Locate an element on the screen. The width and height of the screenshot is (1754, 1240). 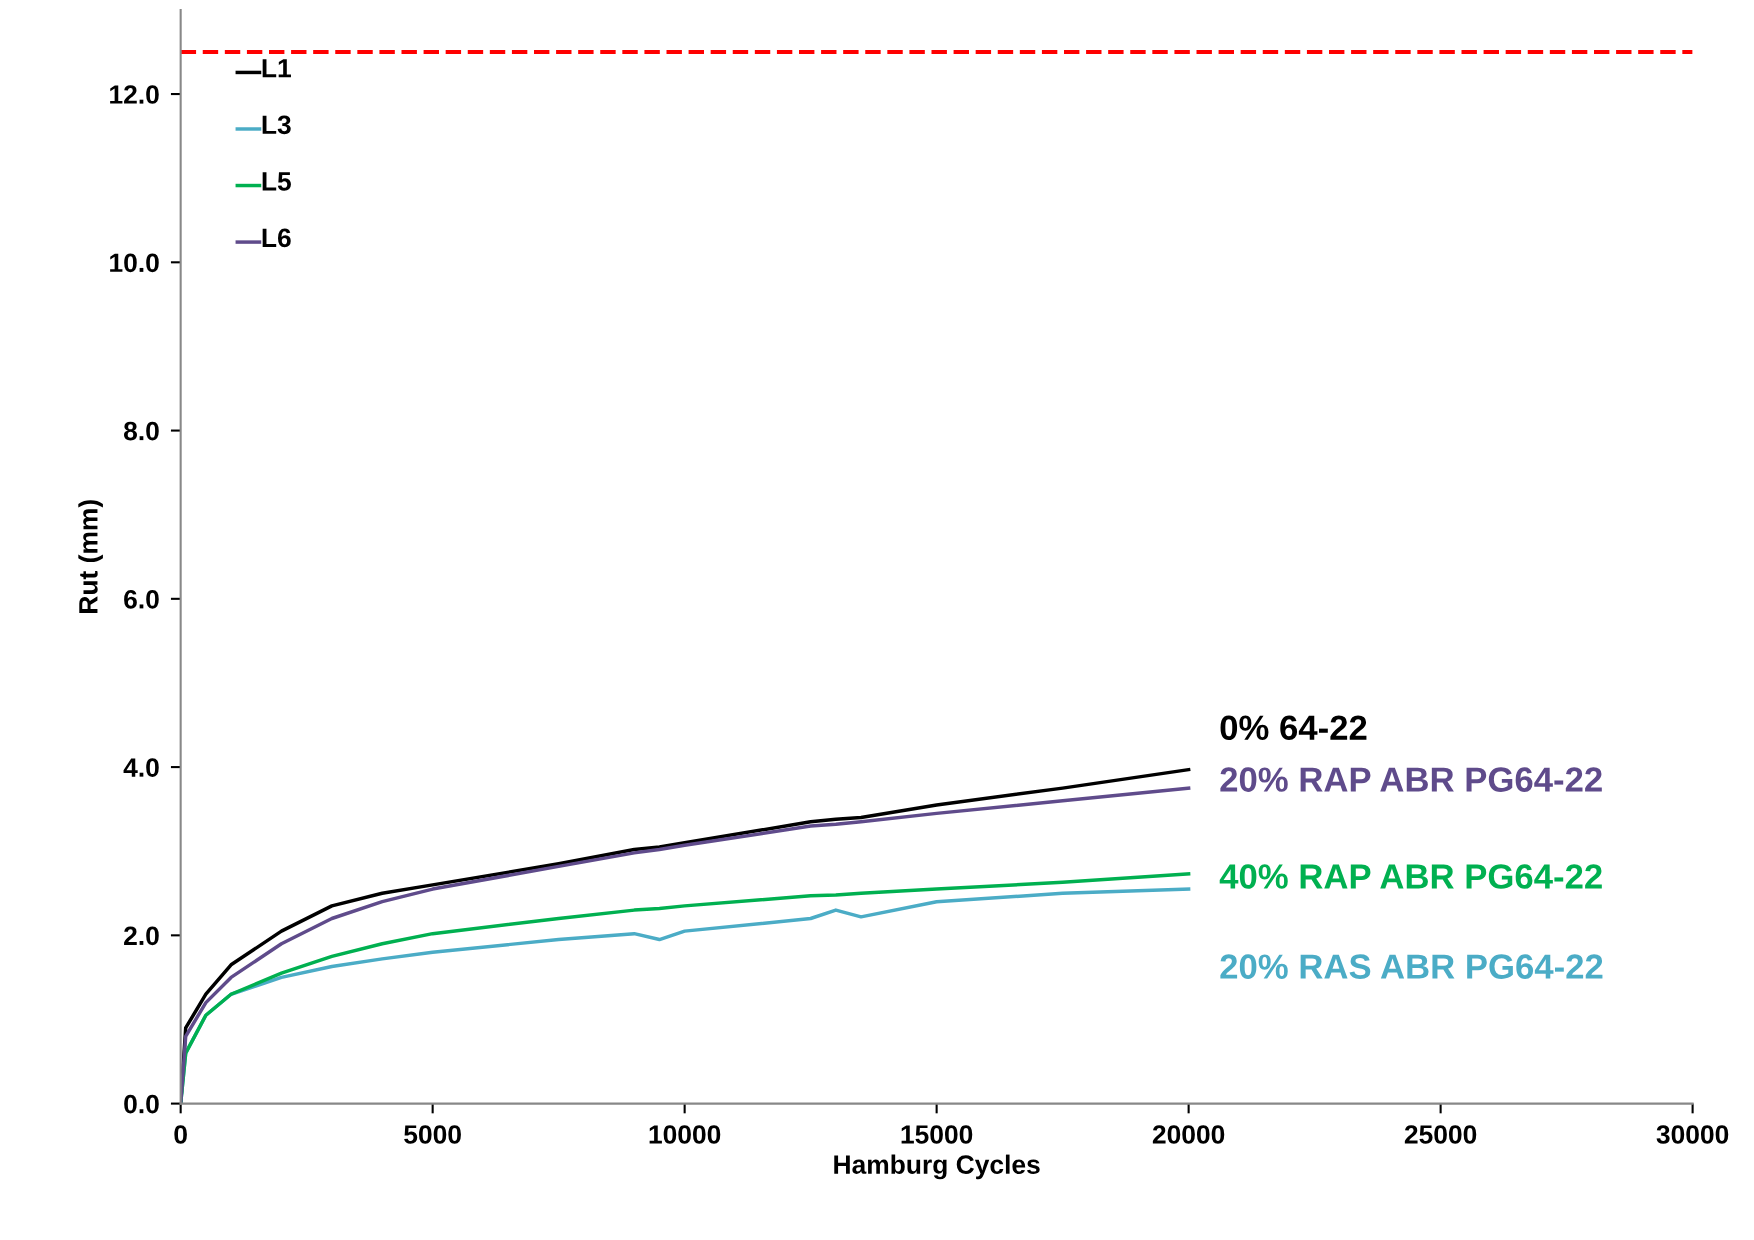
annotation: 0% 64-22 is located at coordinates (1293, 728).